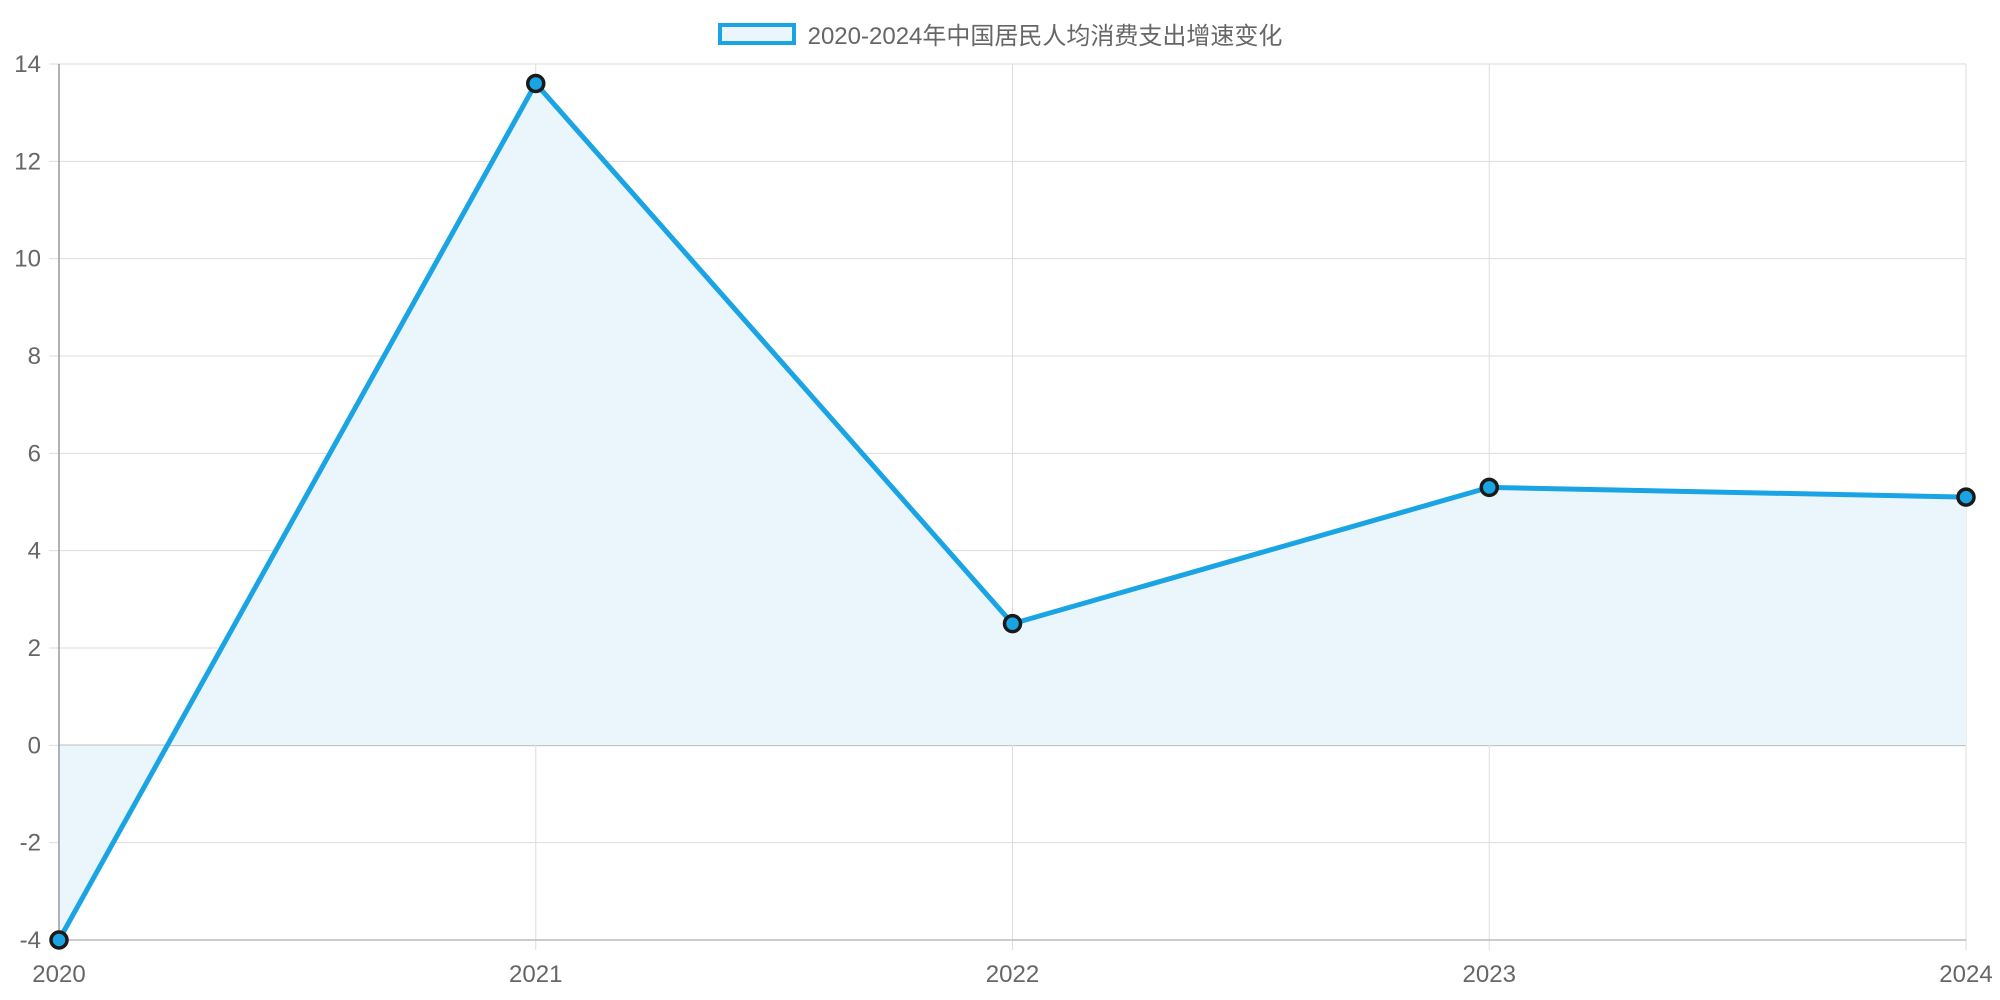 The image size is (2000, 1000). Describe the element at coordinates (1045, 36) in the screenshot. I see `legend-label: 2020-2024年中国居民人均消费支出增速变化` at that location.